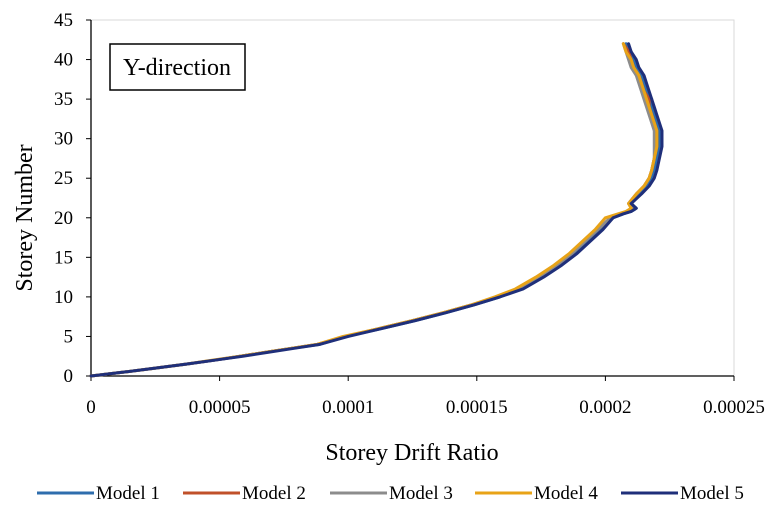  What do you see at coordinates (63, 139) in the screenshot?
I see `y-tick-label: 30` at bounding box center [63, 139].